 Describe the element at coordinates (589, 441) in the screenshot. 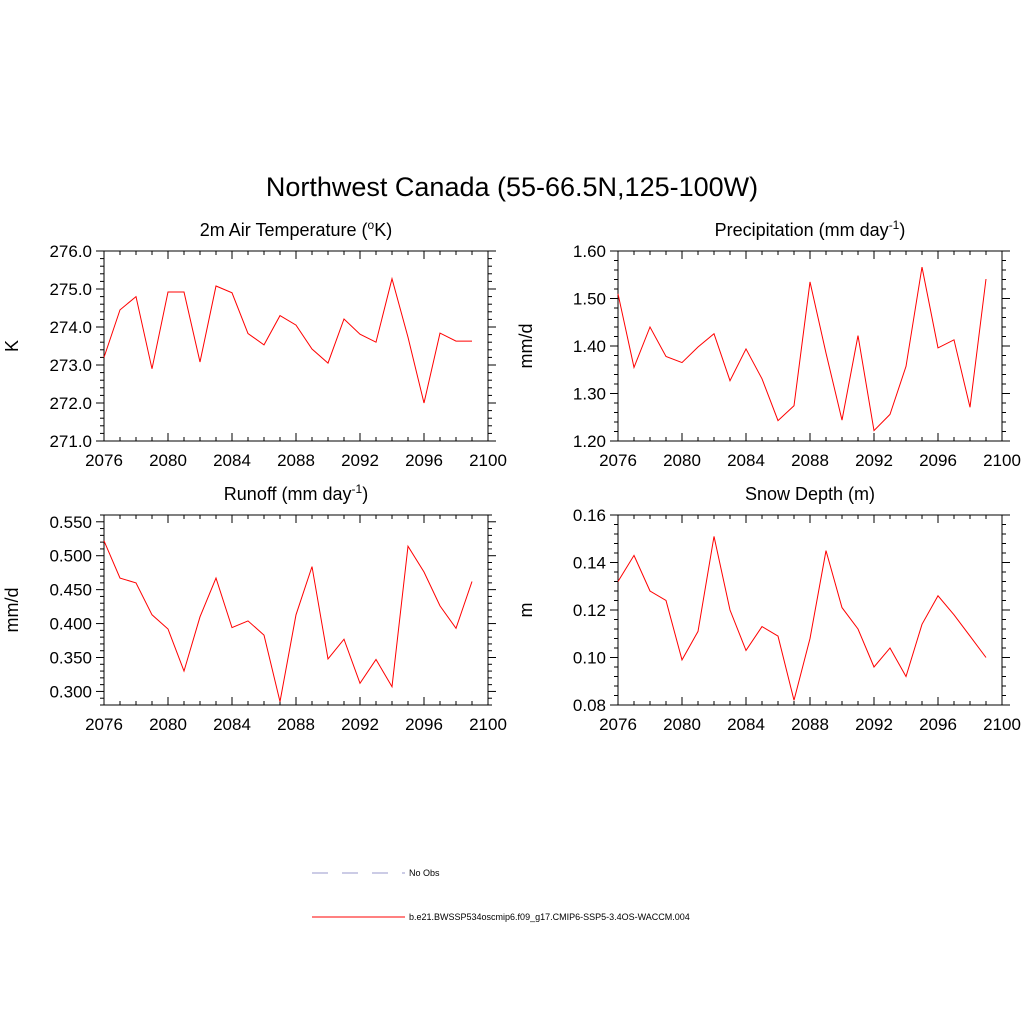

I see `y-tick-label: 1.20` at that location.